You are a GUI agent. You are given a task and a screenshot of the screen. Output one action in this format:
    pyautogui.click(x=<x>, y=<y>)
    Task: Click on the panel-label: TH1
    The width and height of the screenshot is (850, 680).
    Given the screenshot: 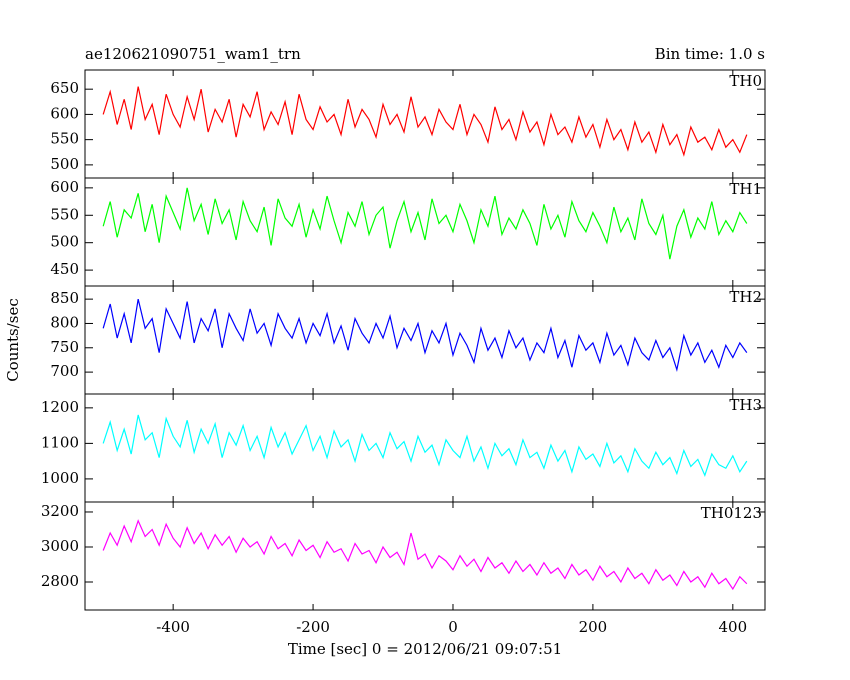 What is the action you would take?
    pyautogui.click(x=745, y=189)
    